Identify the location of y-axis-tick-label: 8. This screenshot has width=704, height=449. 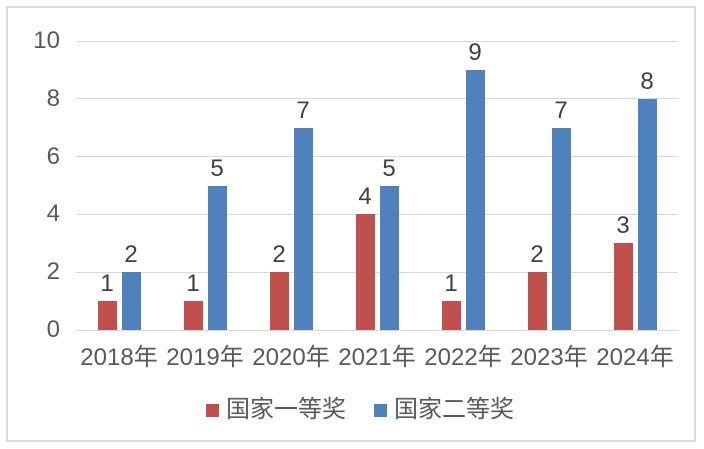
(53, 98).